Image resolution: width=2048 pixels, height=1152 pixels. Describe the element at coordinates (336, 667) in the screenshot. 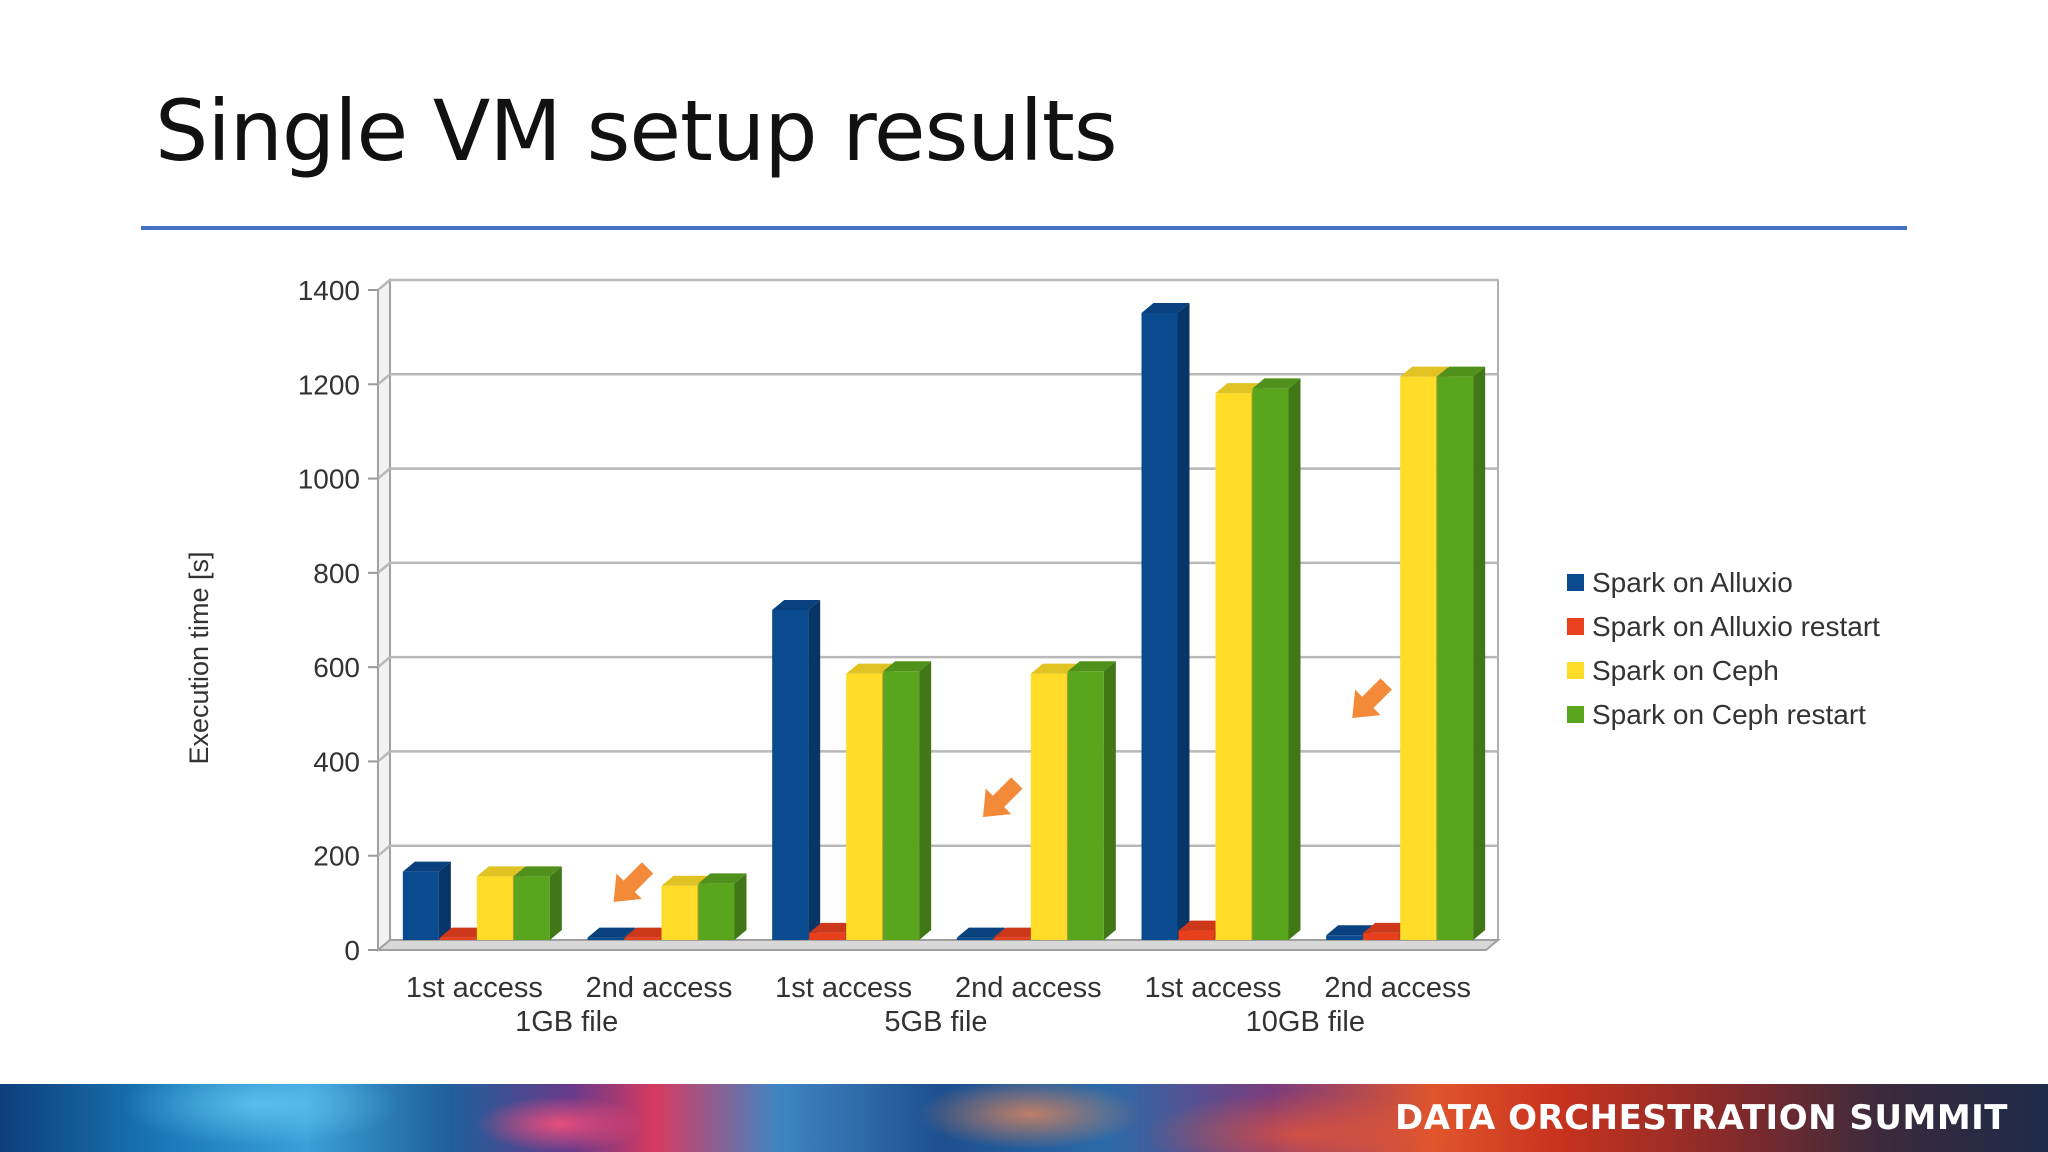

I see `y-tick-label: 600` at that location.